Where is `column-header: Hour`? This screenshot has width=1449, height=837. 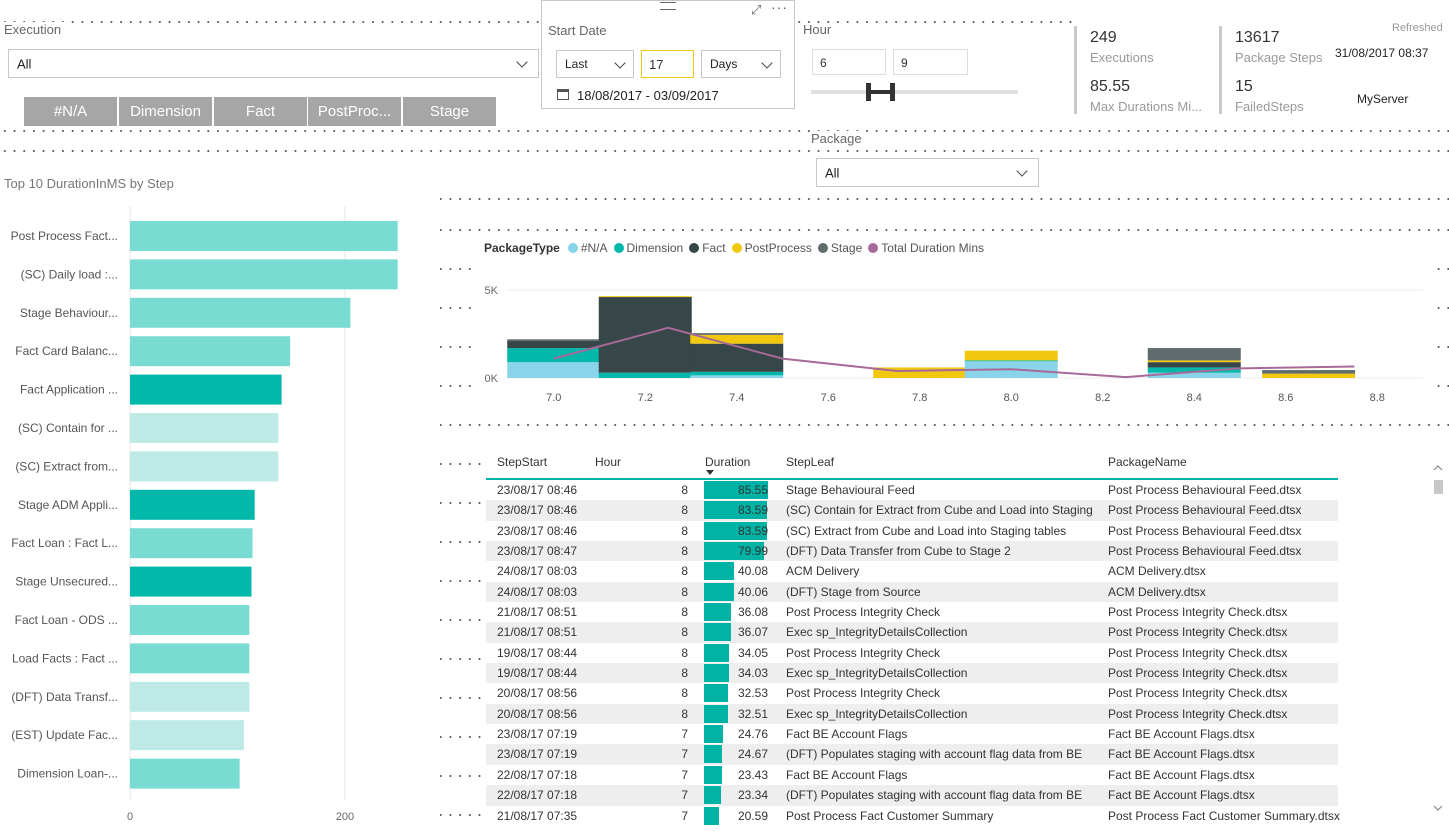 column-header: Hour is located at coordinates (608, 462).